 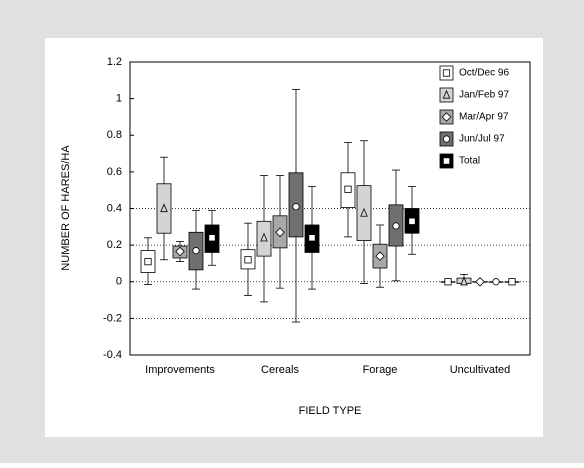 What do you see at coordinates (112, 318) in the screenshot?
I see `y-tick-label: -0.2` at bounding box center [112, 318].